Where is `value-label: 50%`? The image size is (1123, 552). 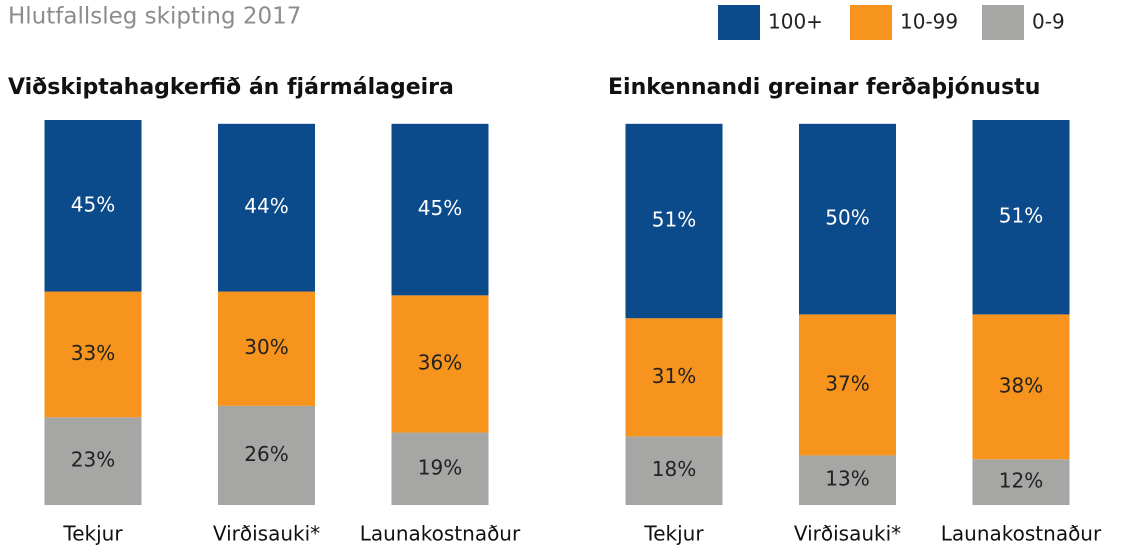 value-label: 50% is located at coordinates (847, 218).